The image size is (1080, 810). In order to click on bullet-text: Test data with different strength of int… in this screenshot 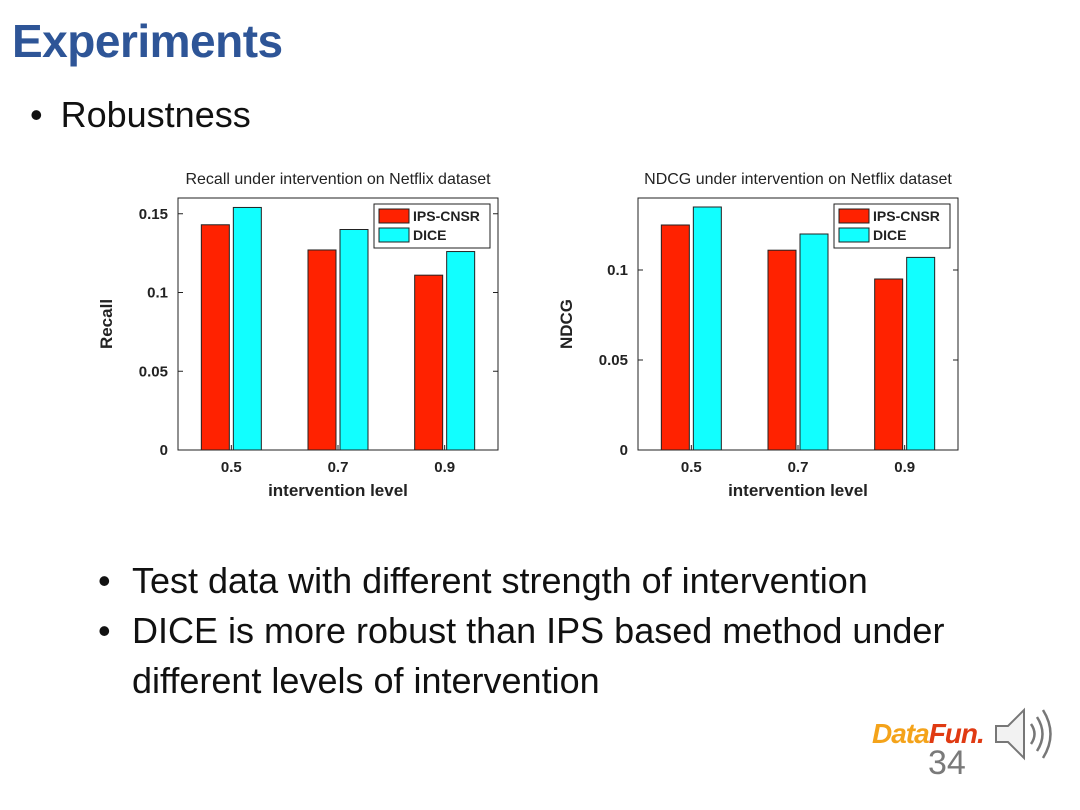, I will do `click(500, 580)`.